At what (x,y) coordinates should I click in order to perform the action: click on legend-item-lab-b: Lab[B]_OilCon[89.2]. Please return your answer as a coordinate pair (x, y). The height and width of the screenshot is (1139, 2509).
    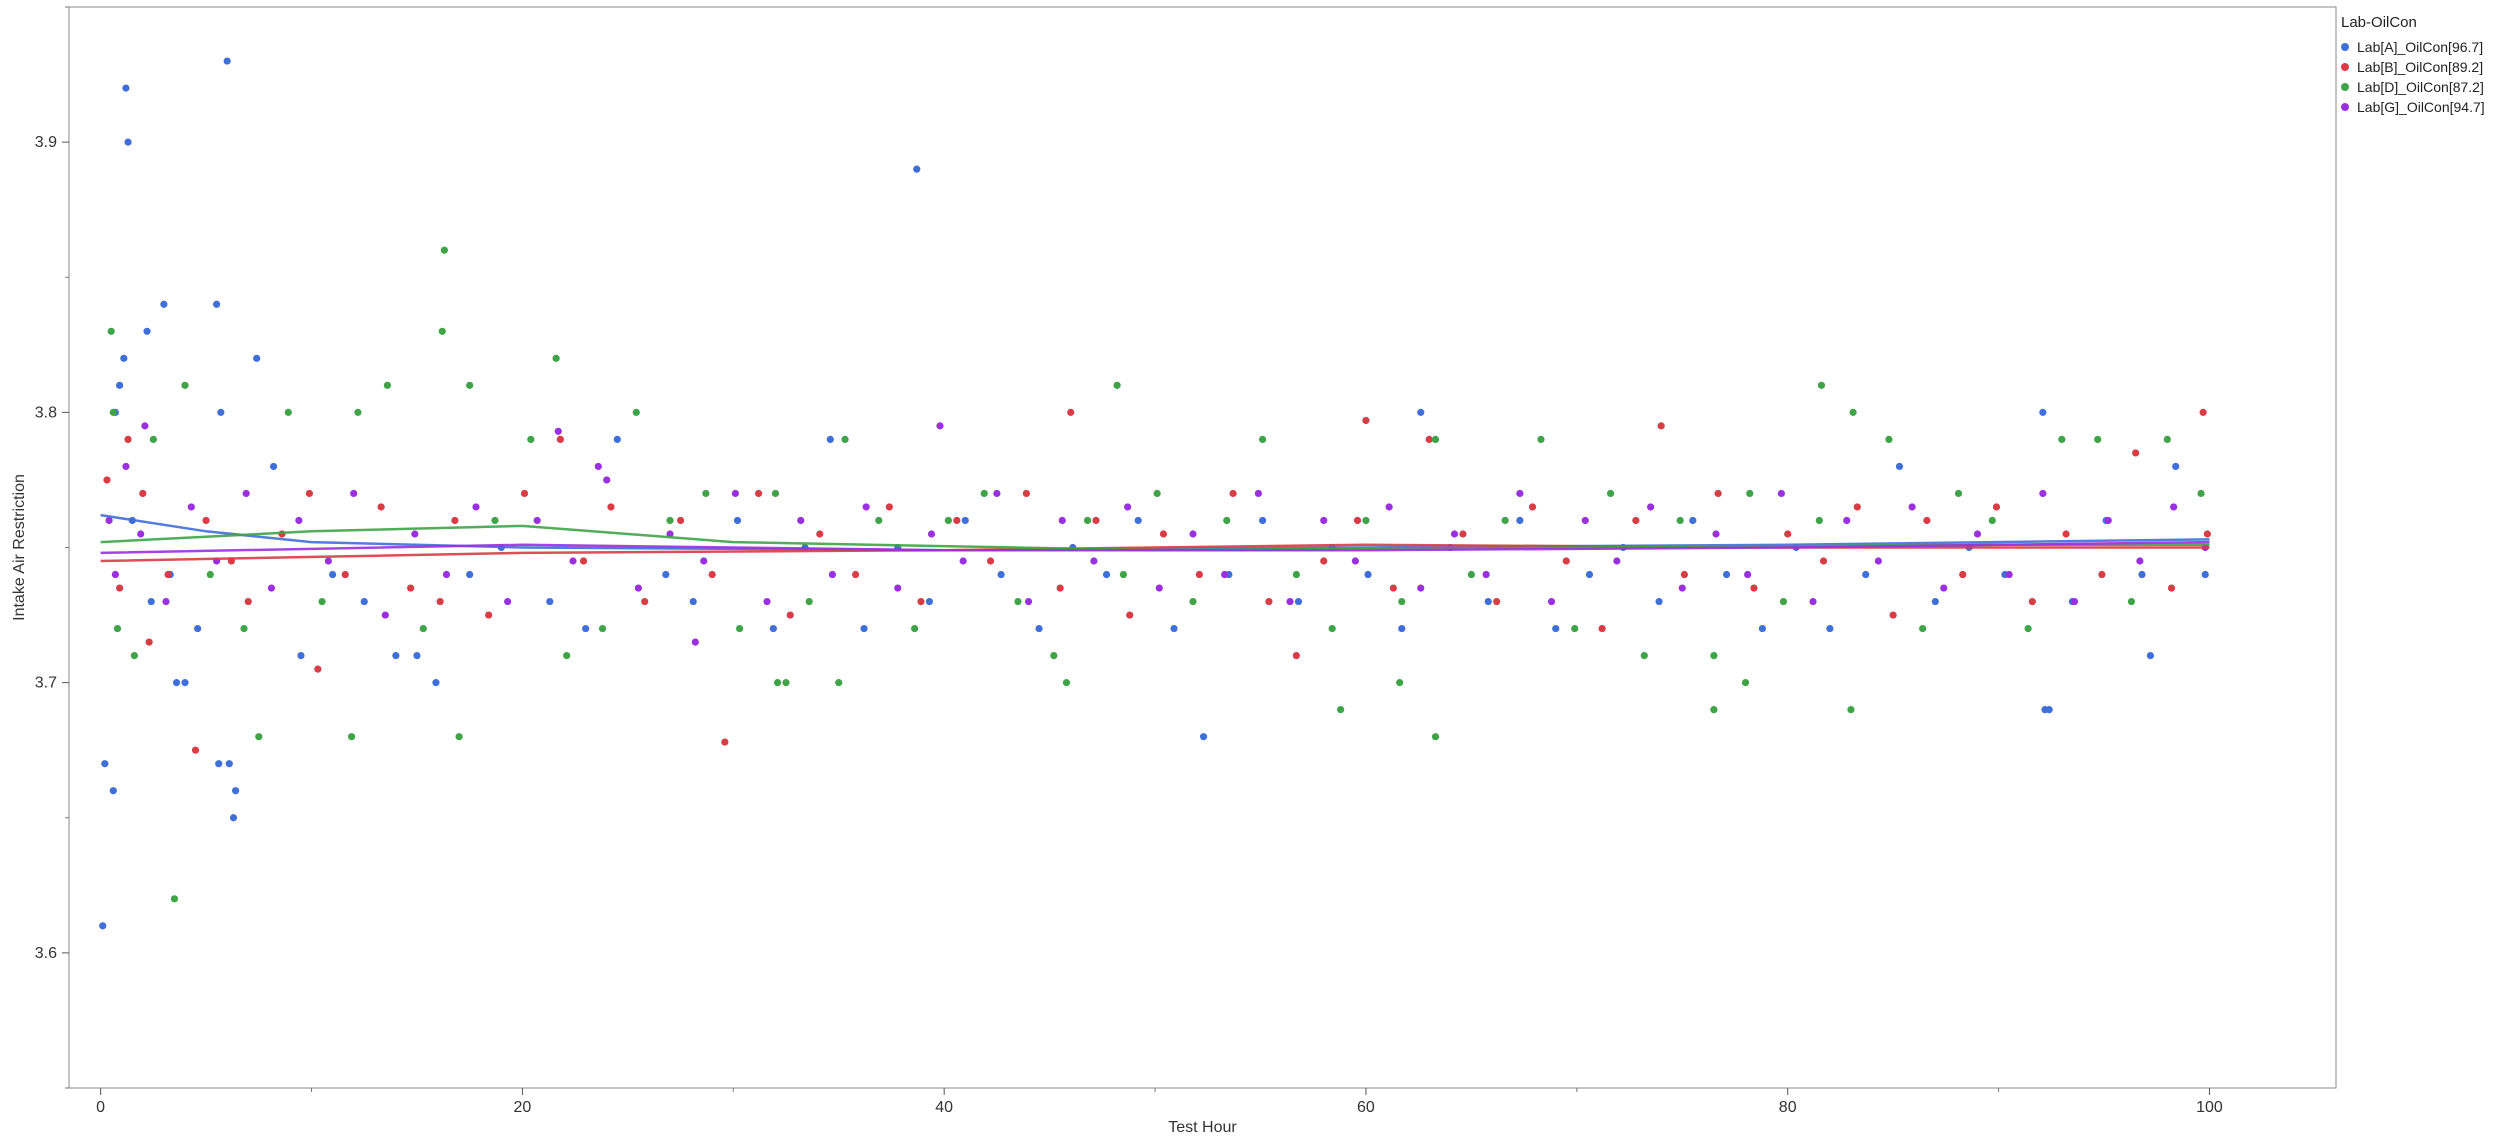
    Looking at the image, I should click on (2413, 67).